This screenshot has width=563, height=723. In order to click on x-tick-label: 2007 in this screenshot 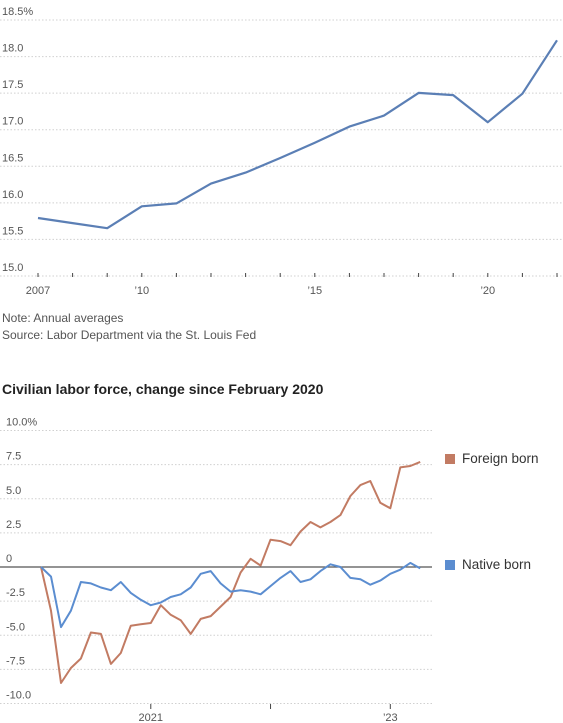, I will do `click(38, 291)`.